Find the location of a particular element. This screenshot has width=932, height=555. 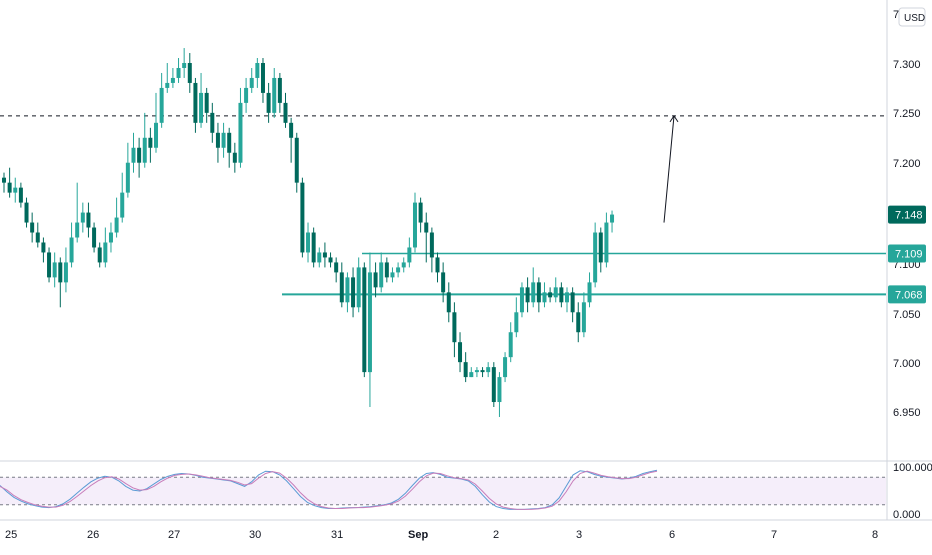

price-badge-level-lower: 7.068 is located at coordinates (907, 294).